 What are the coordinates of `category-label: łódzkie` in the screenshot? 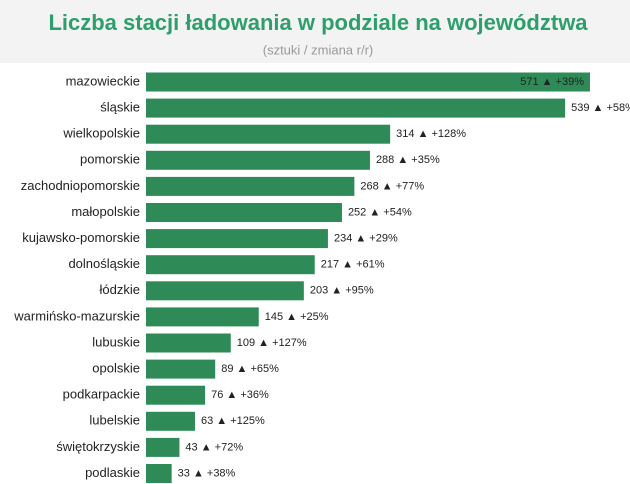 It's located at (120, 289).